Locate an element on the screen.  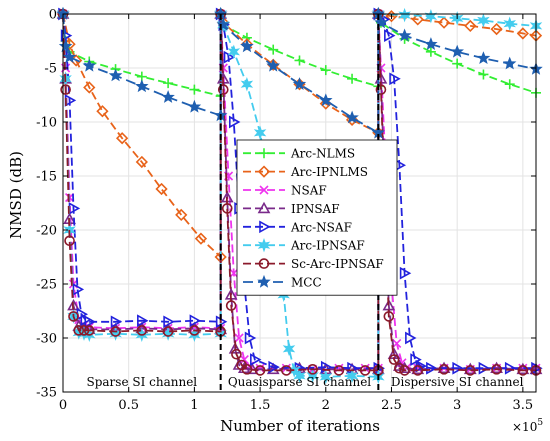
x-tick-label-5: 2.5 is located at coordinates (391, 405).